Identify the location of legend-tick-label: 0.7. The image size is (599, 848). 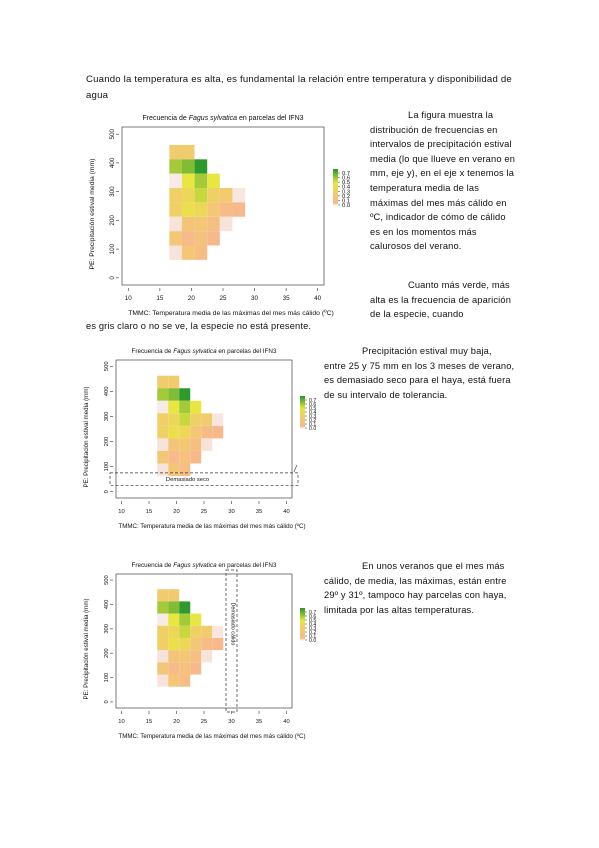
(346, 174).